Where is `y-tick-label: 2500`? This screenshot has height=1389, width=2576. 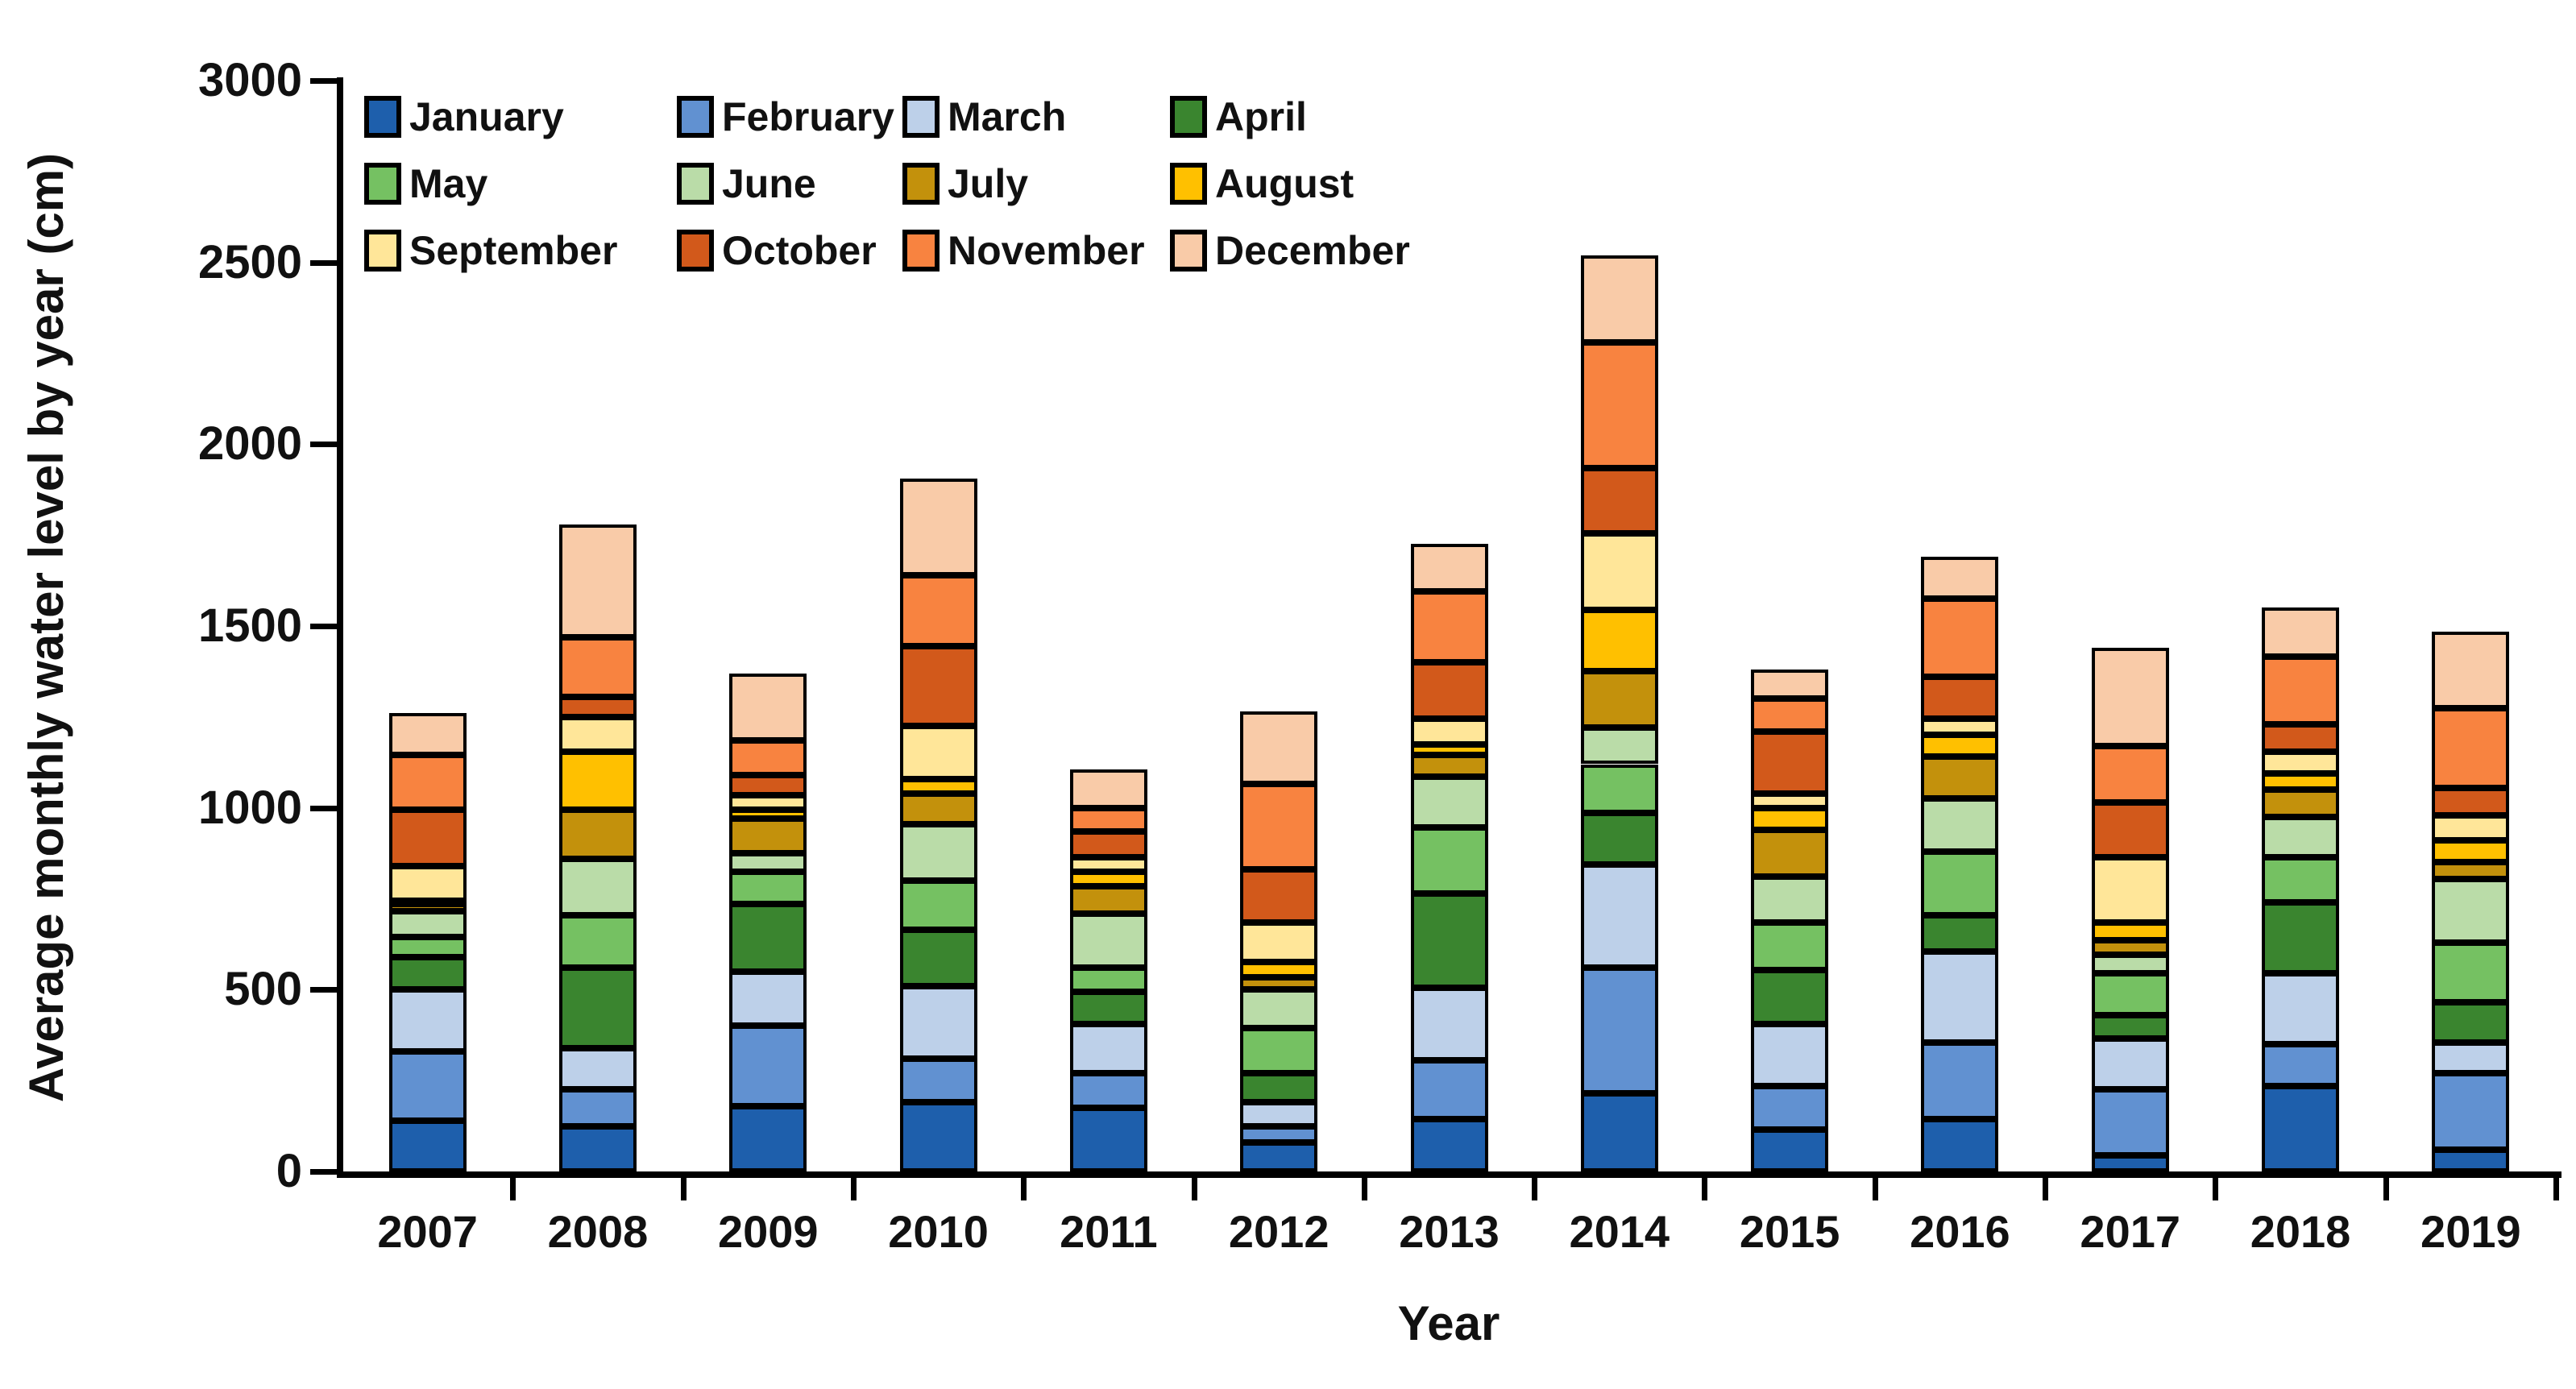
y-tick-label: 2500 is located at coordinates (249, 261).